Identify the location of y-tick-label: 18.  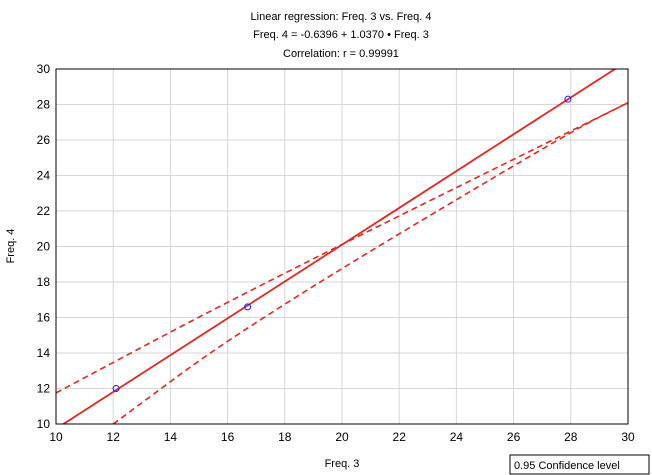
(44, 282).